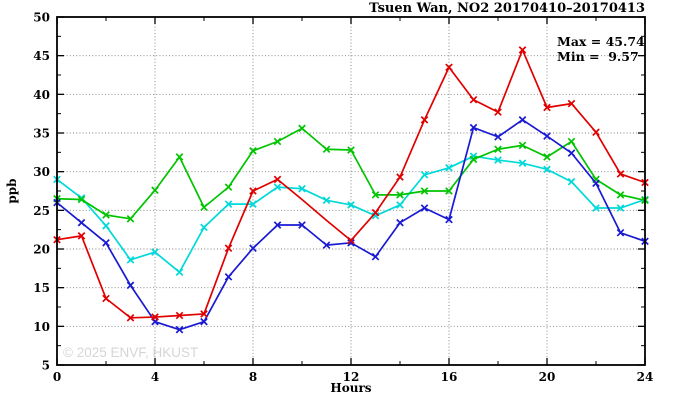 This screenshot has height=409, width=674. I want to click on x-tick-label: 16, so click(449, 377).